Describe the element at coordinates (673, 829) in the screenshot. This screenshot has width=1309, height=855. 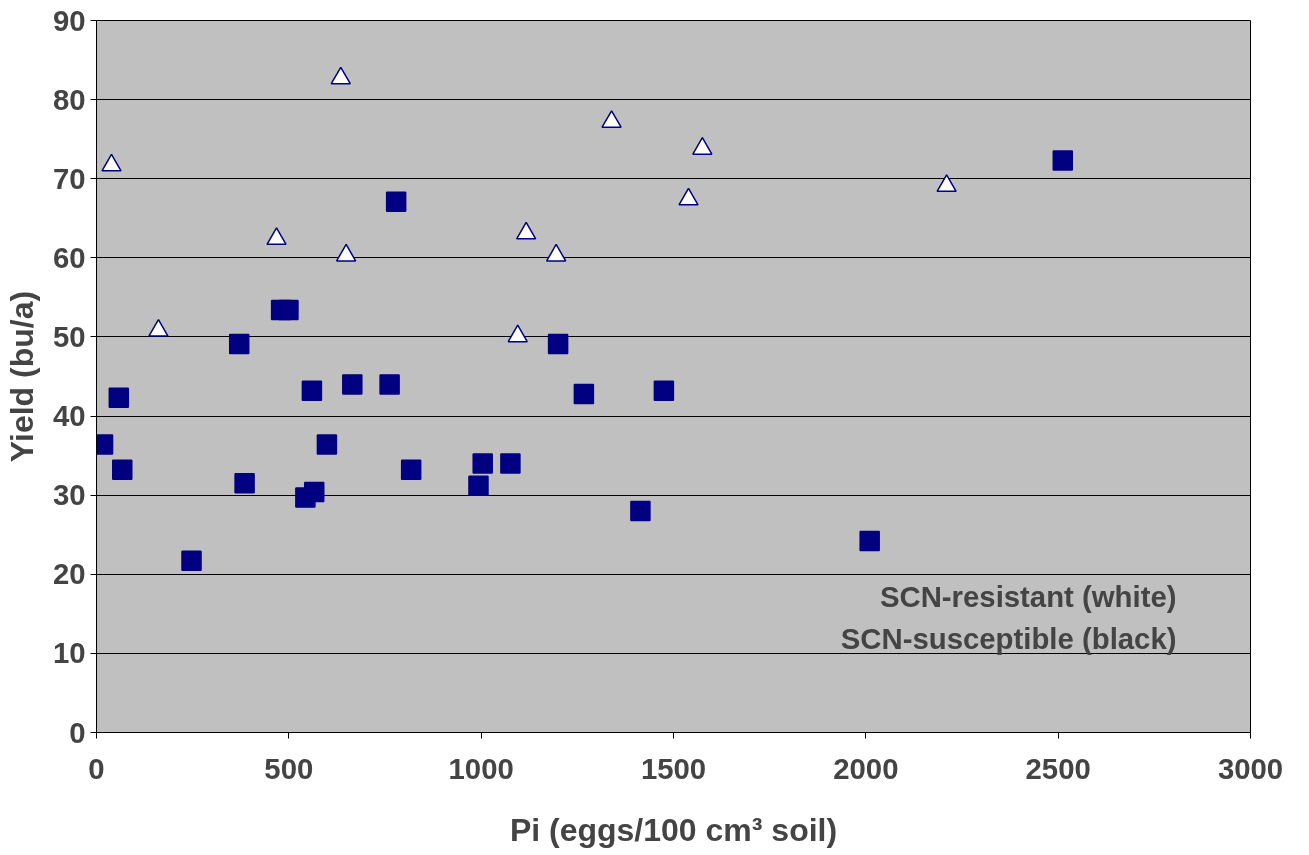
I see `x-axis-title: Pi (eggs/100 cm³ soil)` at that location.